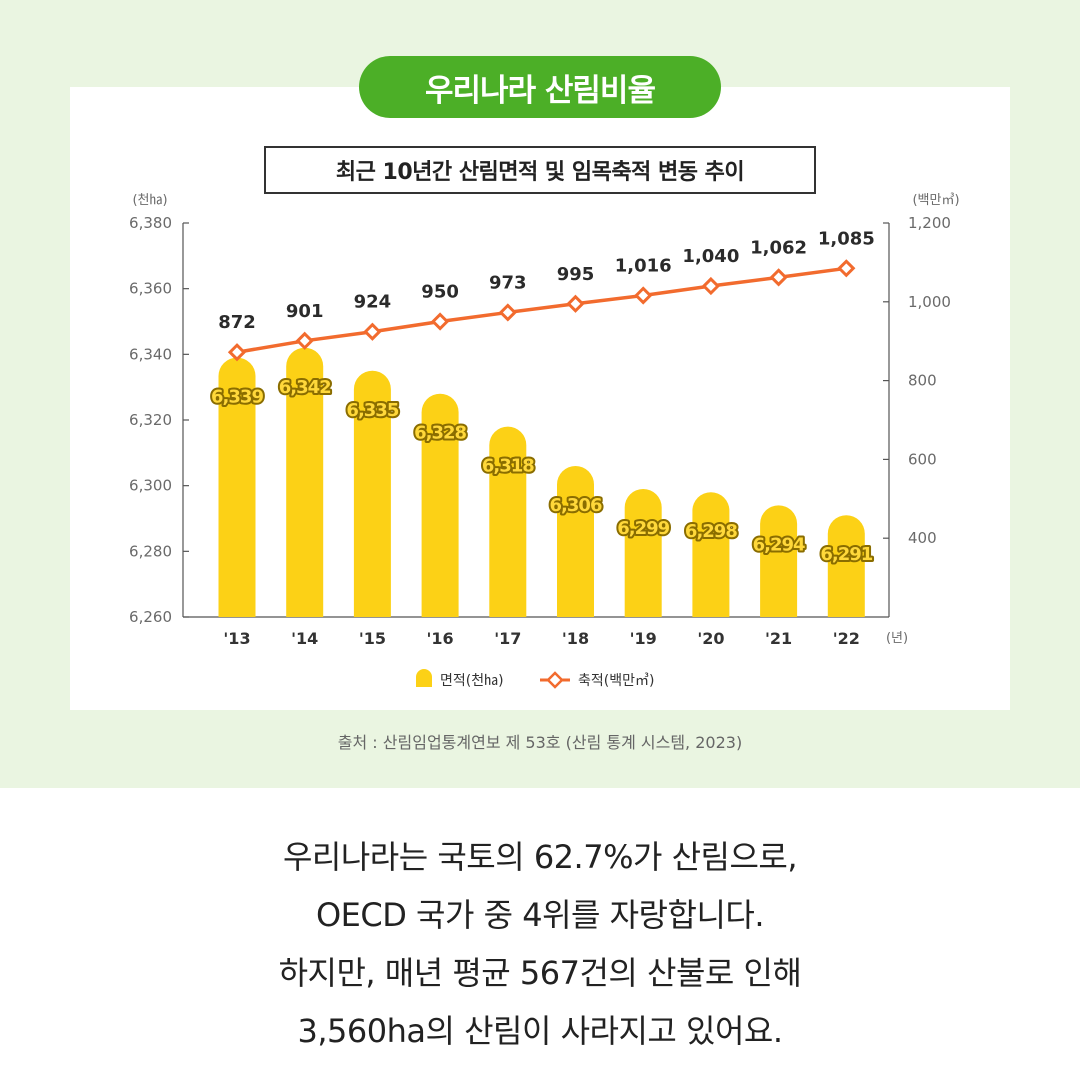 The image size is (1080, 1080). Describe the element at coordinates (575, 638) in the screenshot. I see `x-axis-tick-label: '18` at that location.